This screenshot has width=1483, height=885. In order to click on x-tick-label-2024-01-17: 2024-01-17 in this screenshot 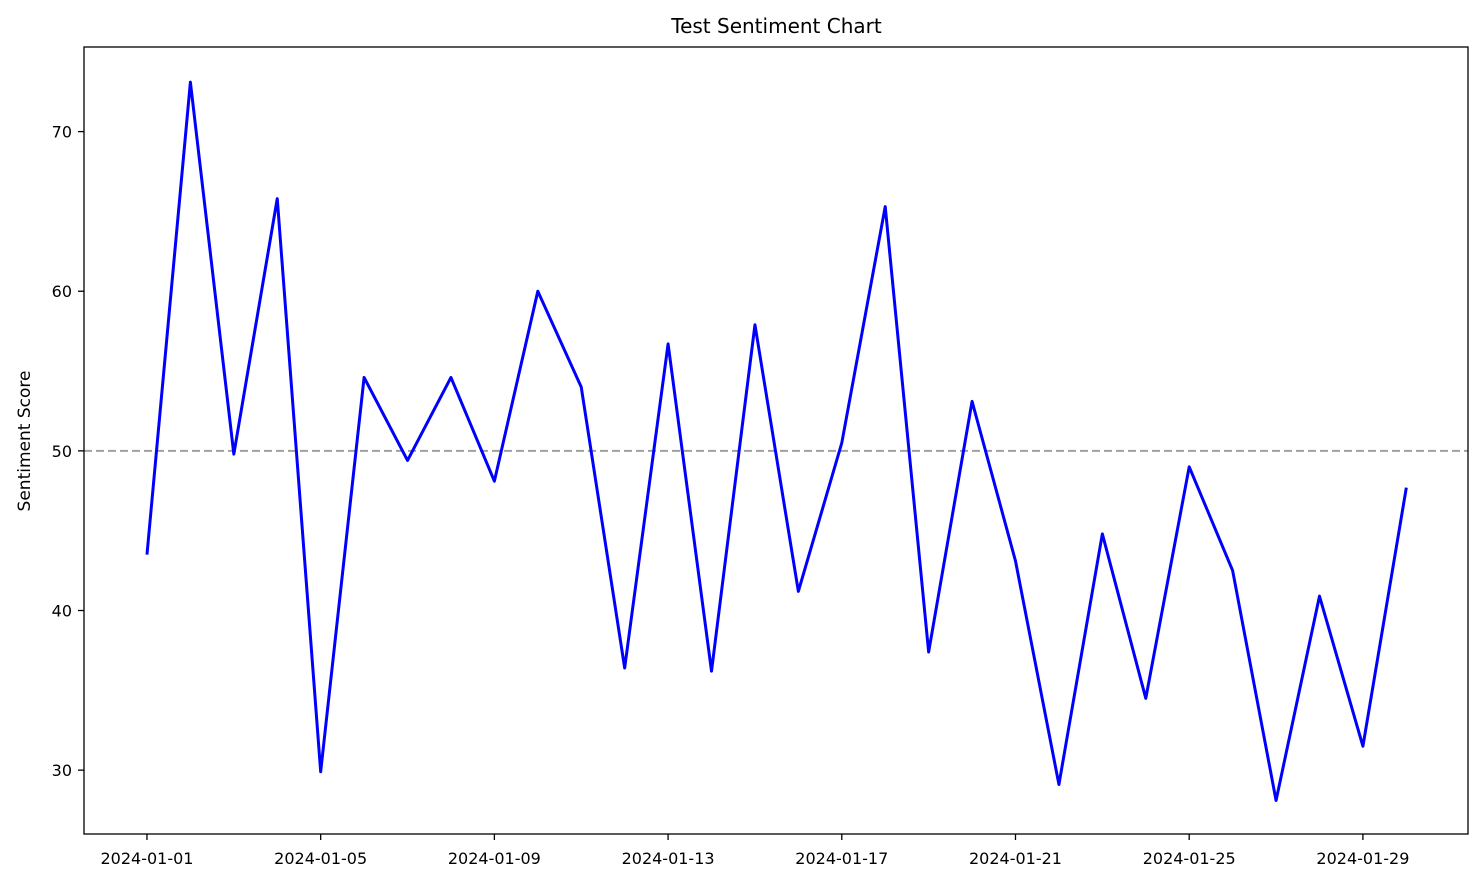, I will do `click(841, 858)`.